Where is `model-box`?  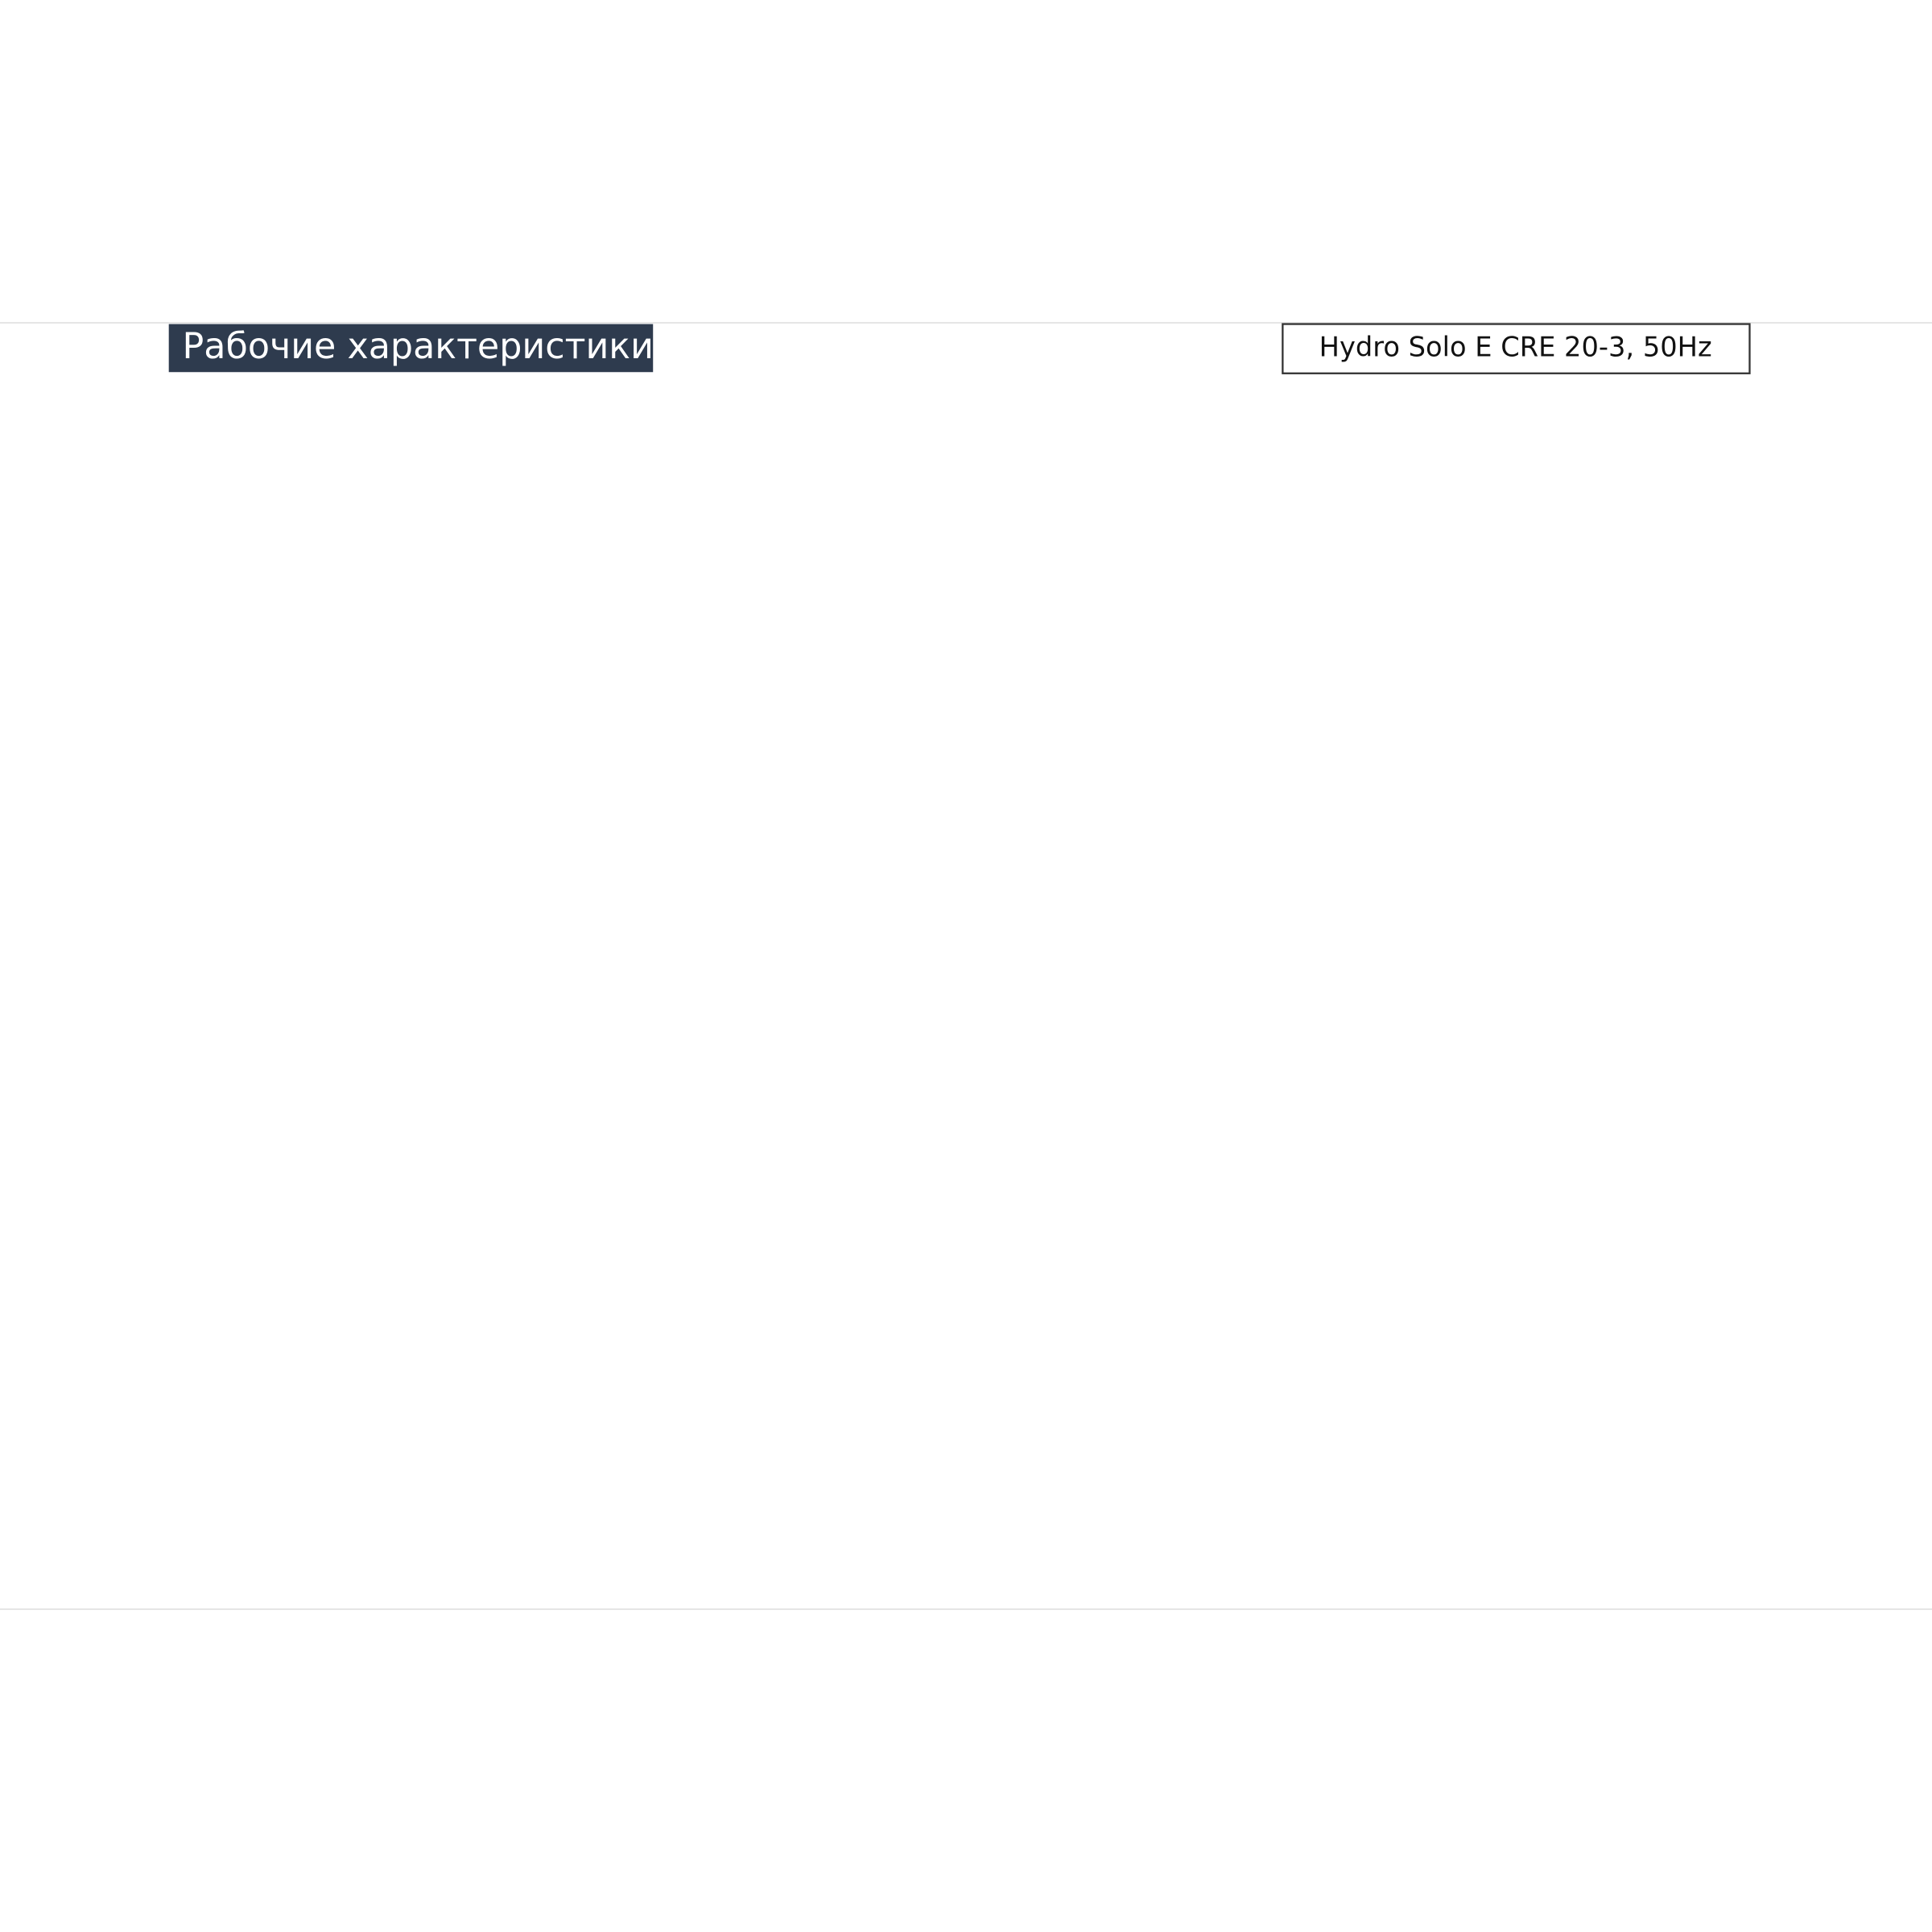
model-box is located at coordinates (1516, 348).